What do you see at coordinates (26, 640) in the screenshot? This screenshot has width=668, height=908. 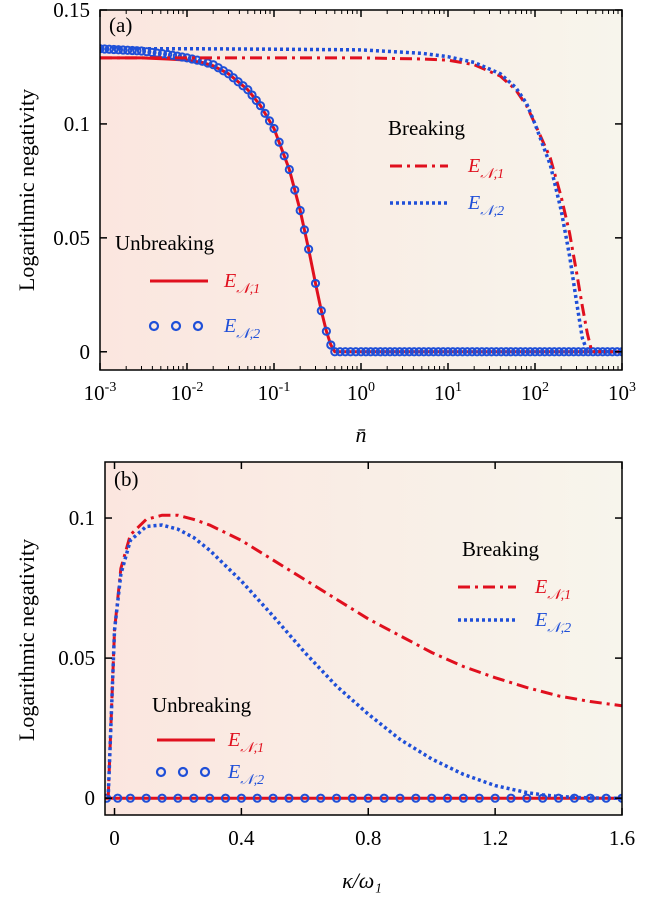 I see `y-axis-title: Logarithmic negativity` at bounding box center [26, 640].